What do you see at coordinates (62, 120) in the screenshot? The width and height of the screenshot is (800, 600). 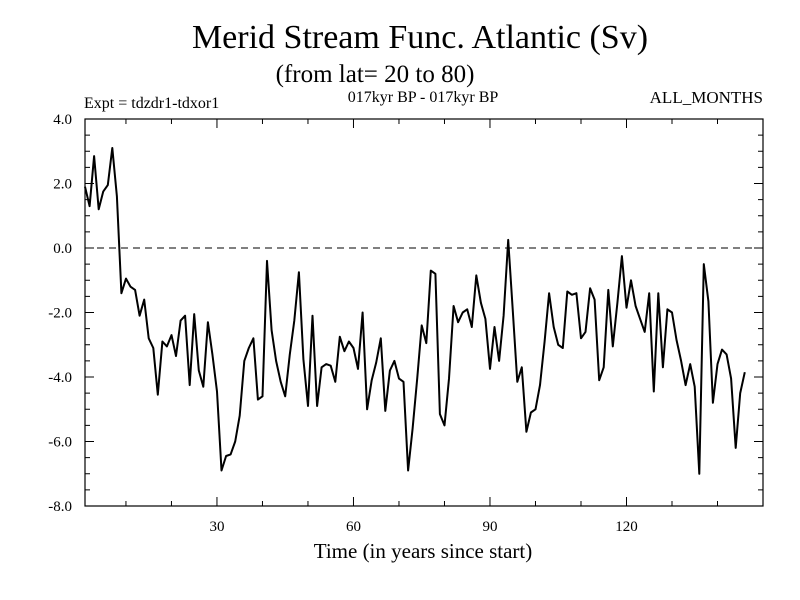 I see `y-tick-label: 4.0` at bounding box center [62, 120].